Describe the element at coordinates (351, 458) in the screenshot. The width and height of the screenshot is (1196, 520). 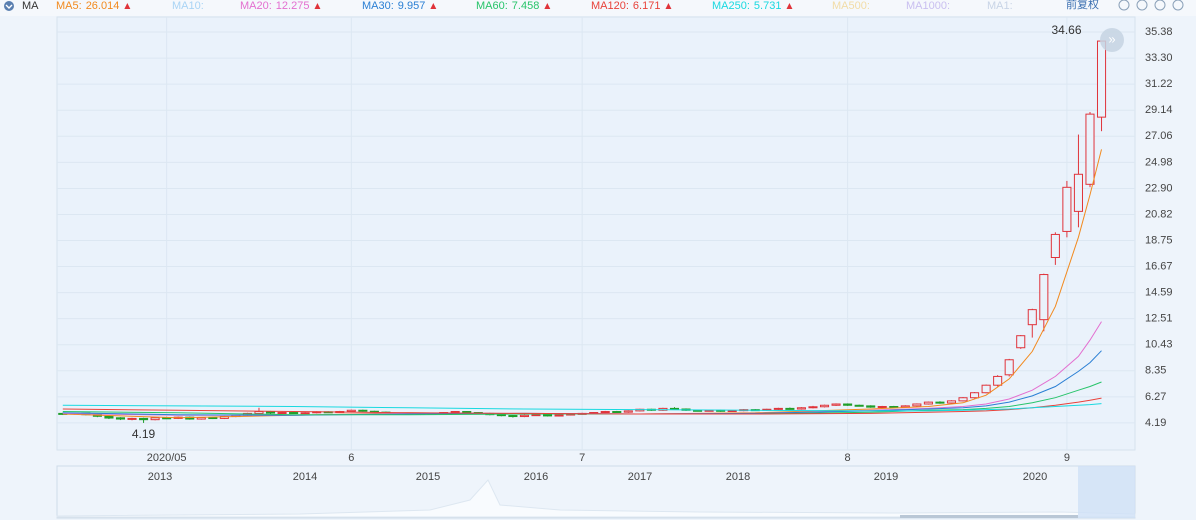
I see `x-tick-label: 6` at that location.